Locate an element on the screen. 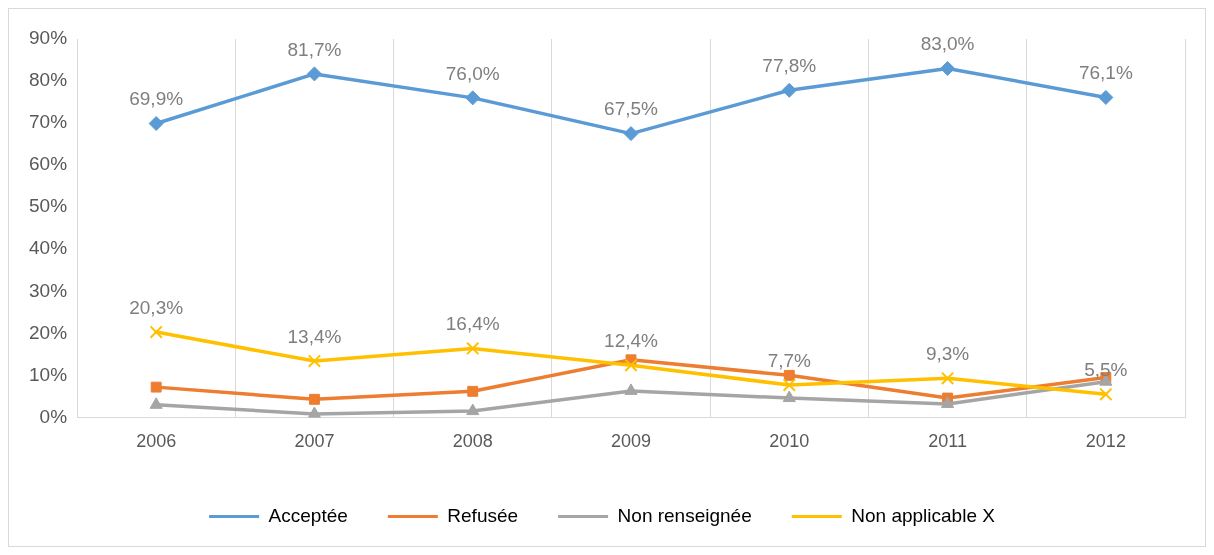 This screenshot has height=555, width=1214. legend-label: Non applicable X is located at coordinates (923, 515).